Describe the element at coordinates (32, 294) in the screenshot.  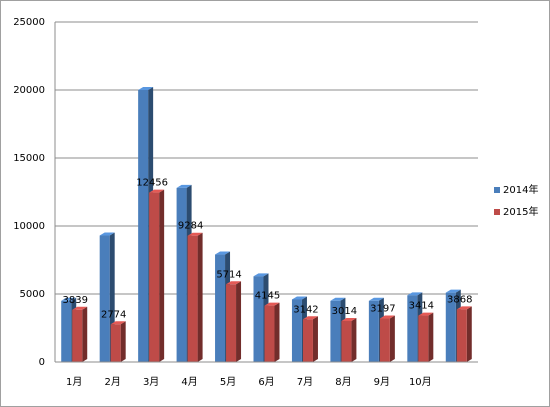
I see `y-tick-label: 5000` at that location.